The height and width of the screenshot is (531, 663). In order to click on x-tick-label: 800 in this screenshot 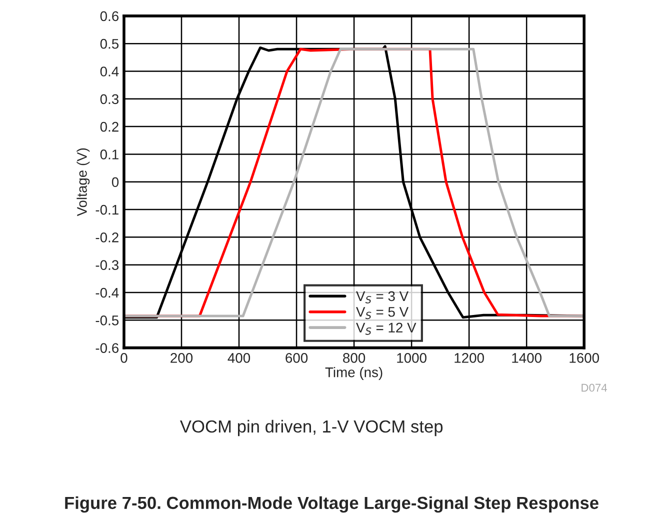, I will do `click(354, 358)`.